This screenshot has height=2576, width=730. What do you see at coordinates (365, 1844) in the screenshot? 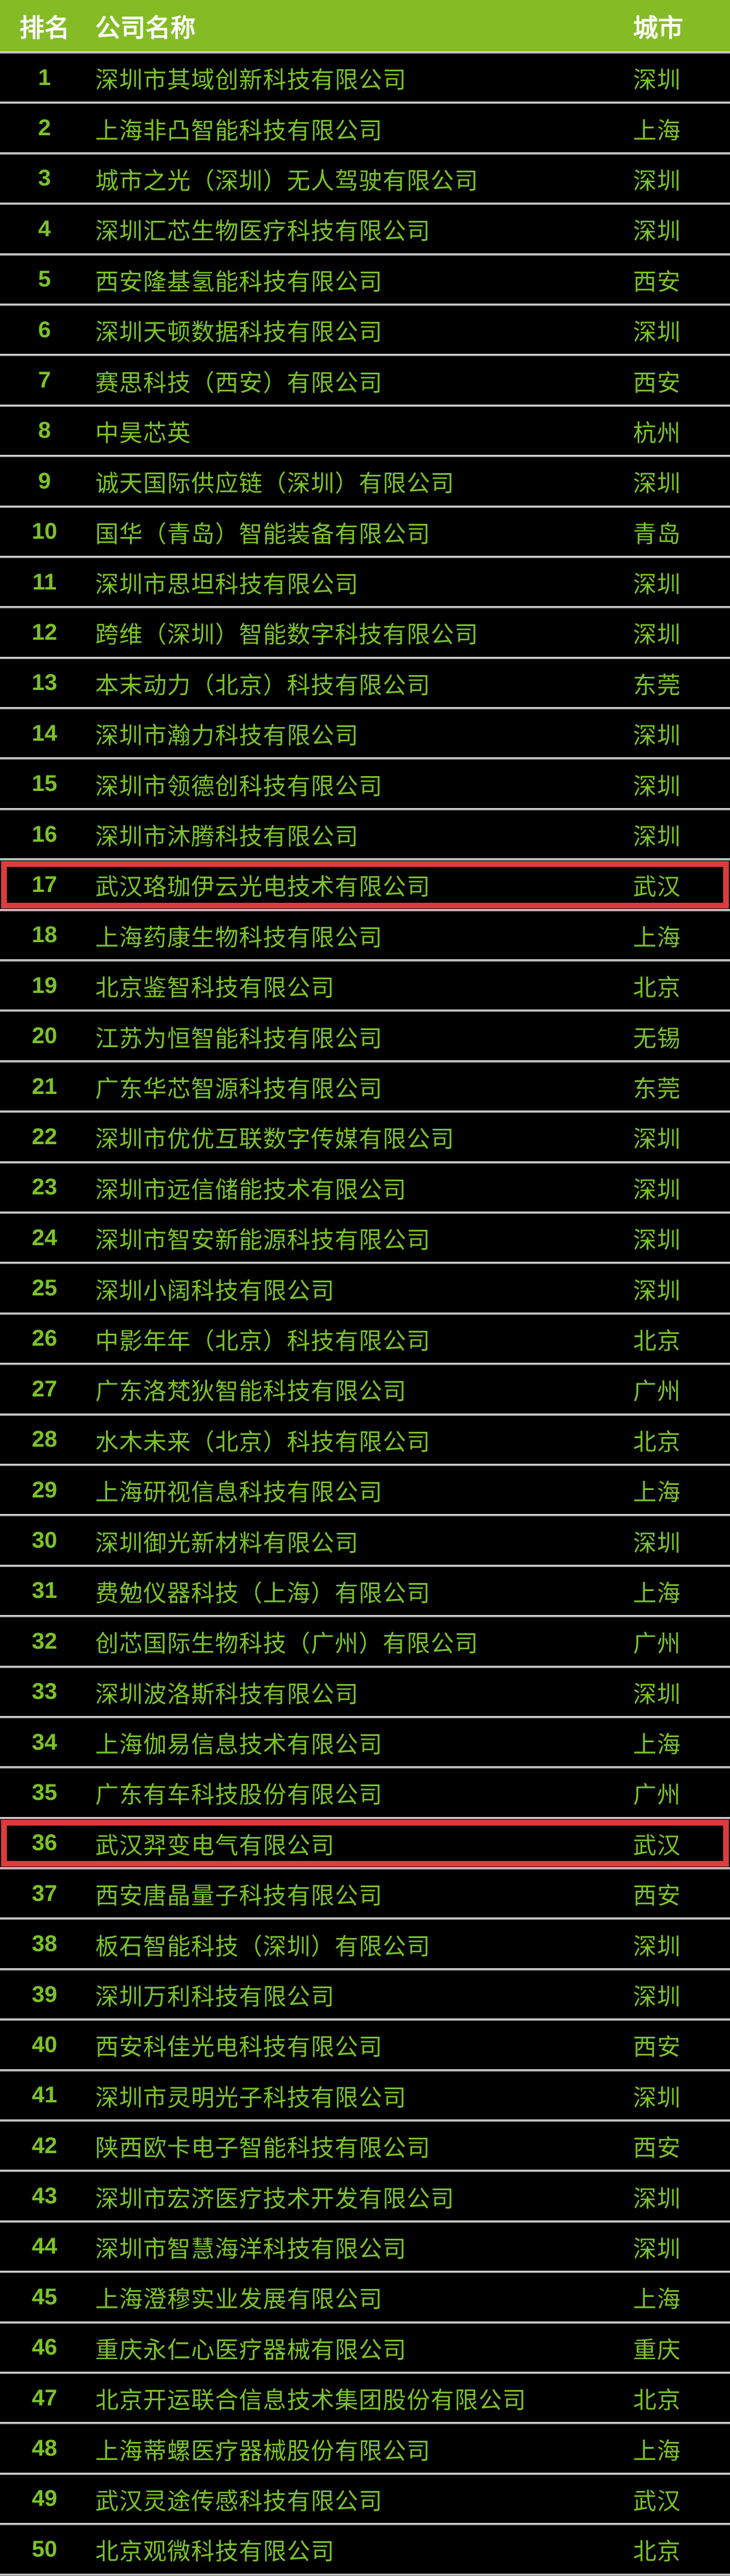
I see `table-row-highlighted: 36 武汉羿变电气有限公司 武汉` at bounding box center [365, 1844].